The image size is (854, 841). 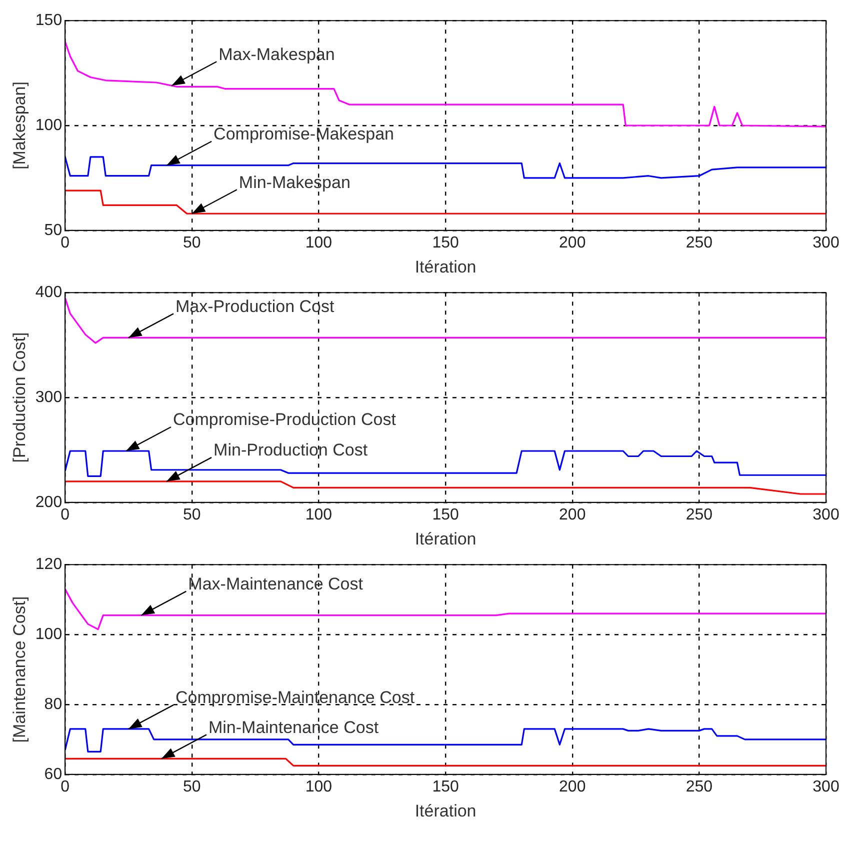 I want to click on annotation: Max-Makespan, so click(x=276, y=54).